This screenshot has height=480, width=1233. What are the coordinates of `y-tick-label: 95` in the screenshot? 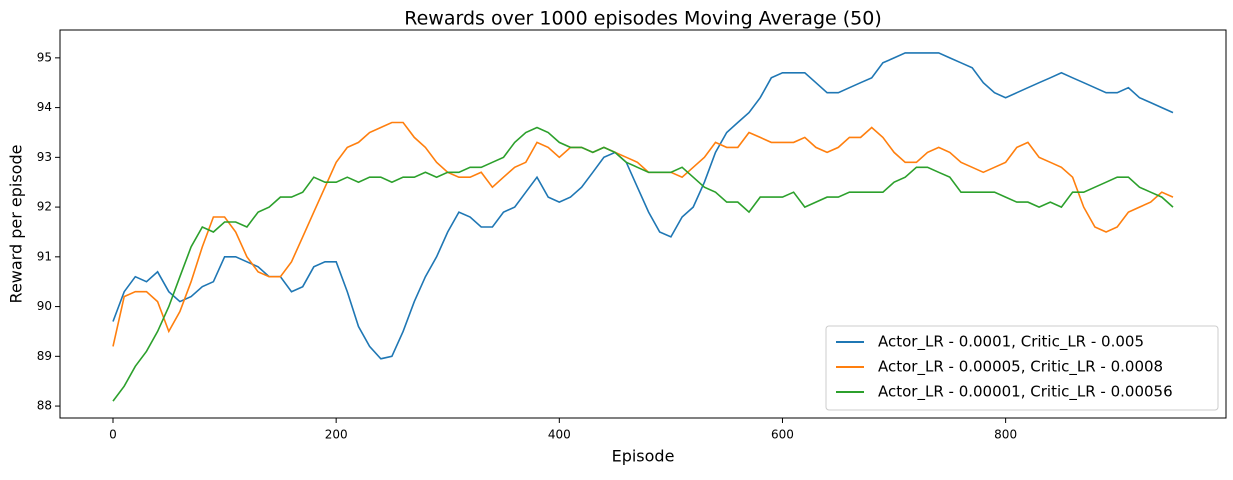 It's located at (44, 57).